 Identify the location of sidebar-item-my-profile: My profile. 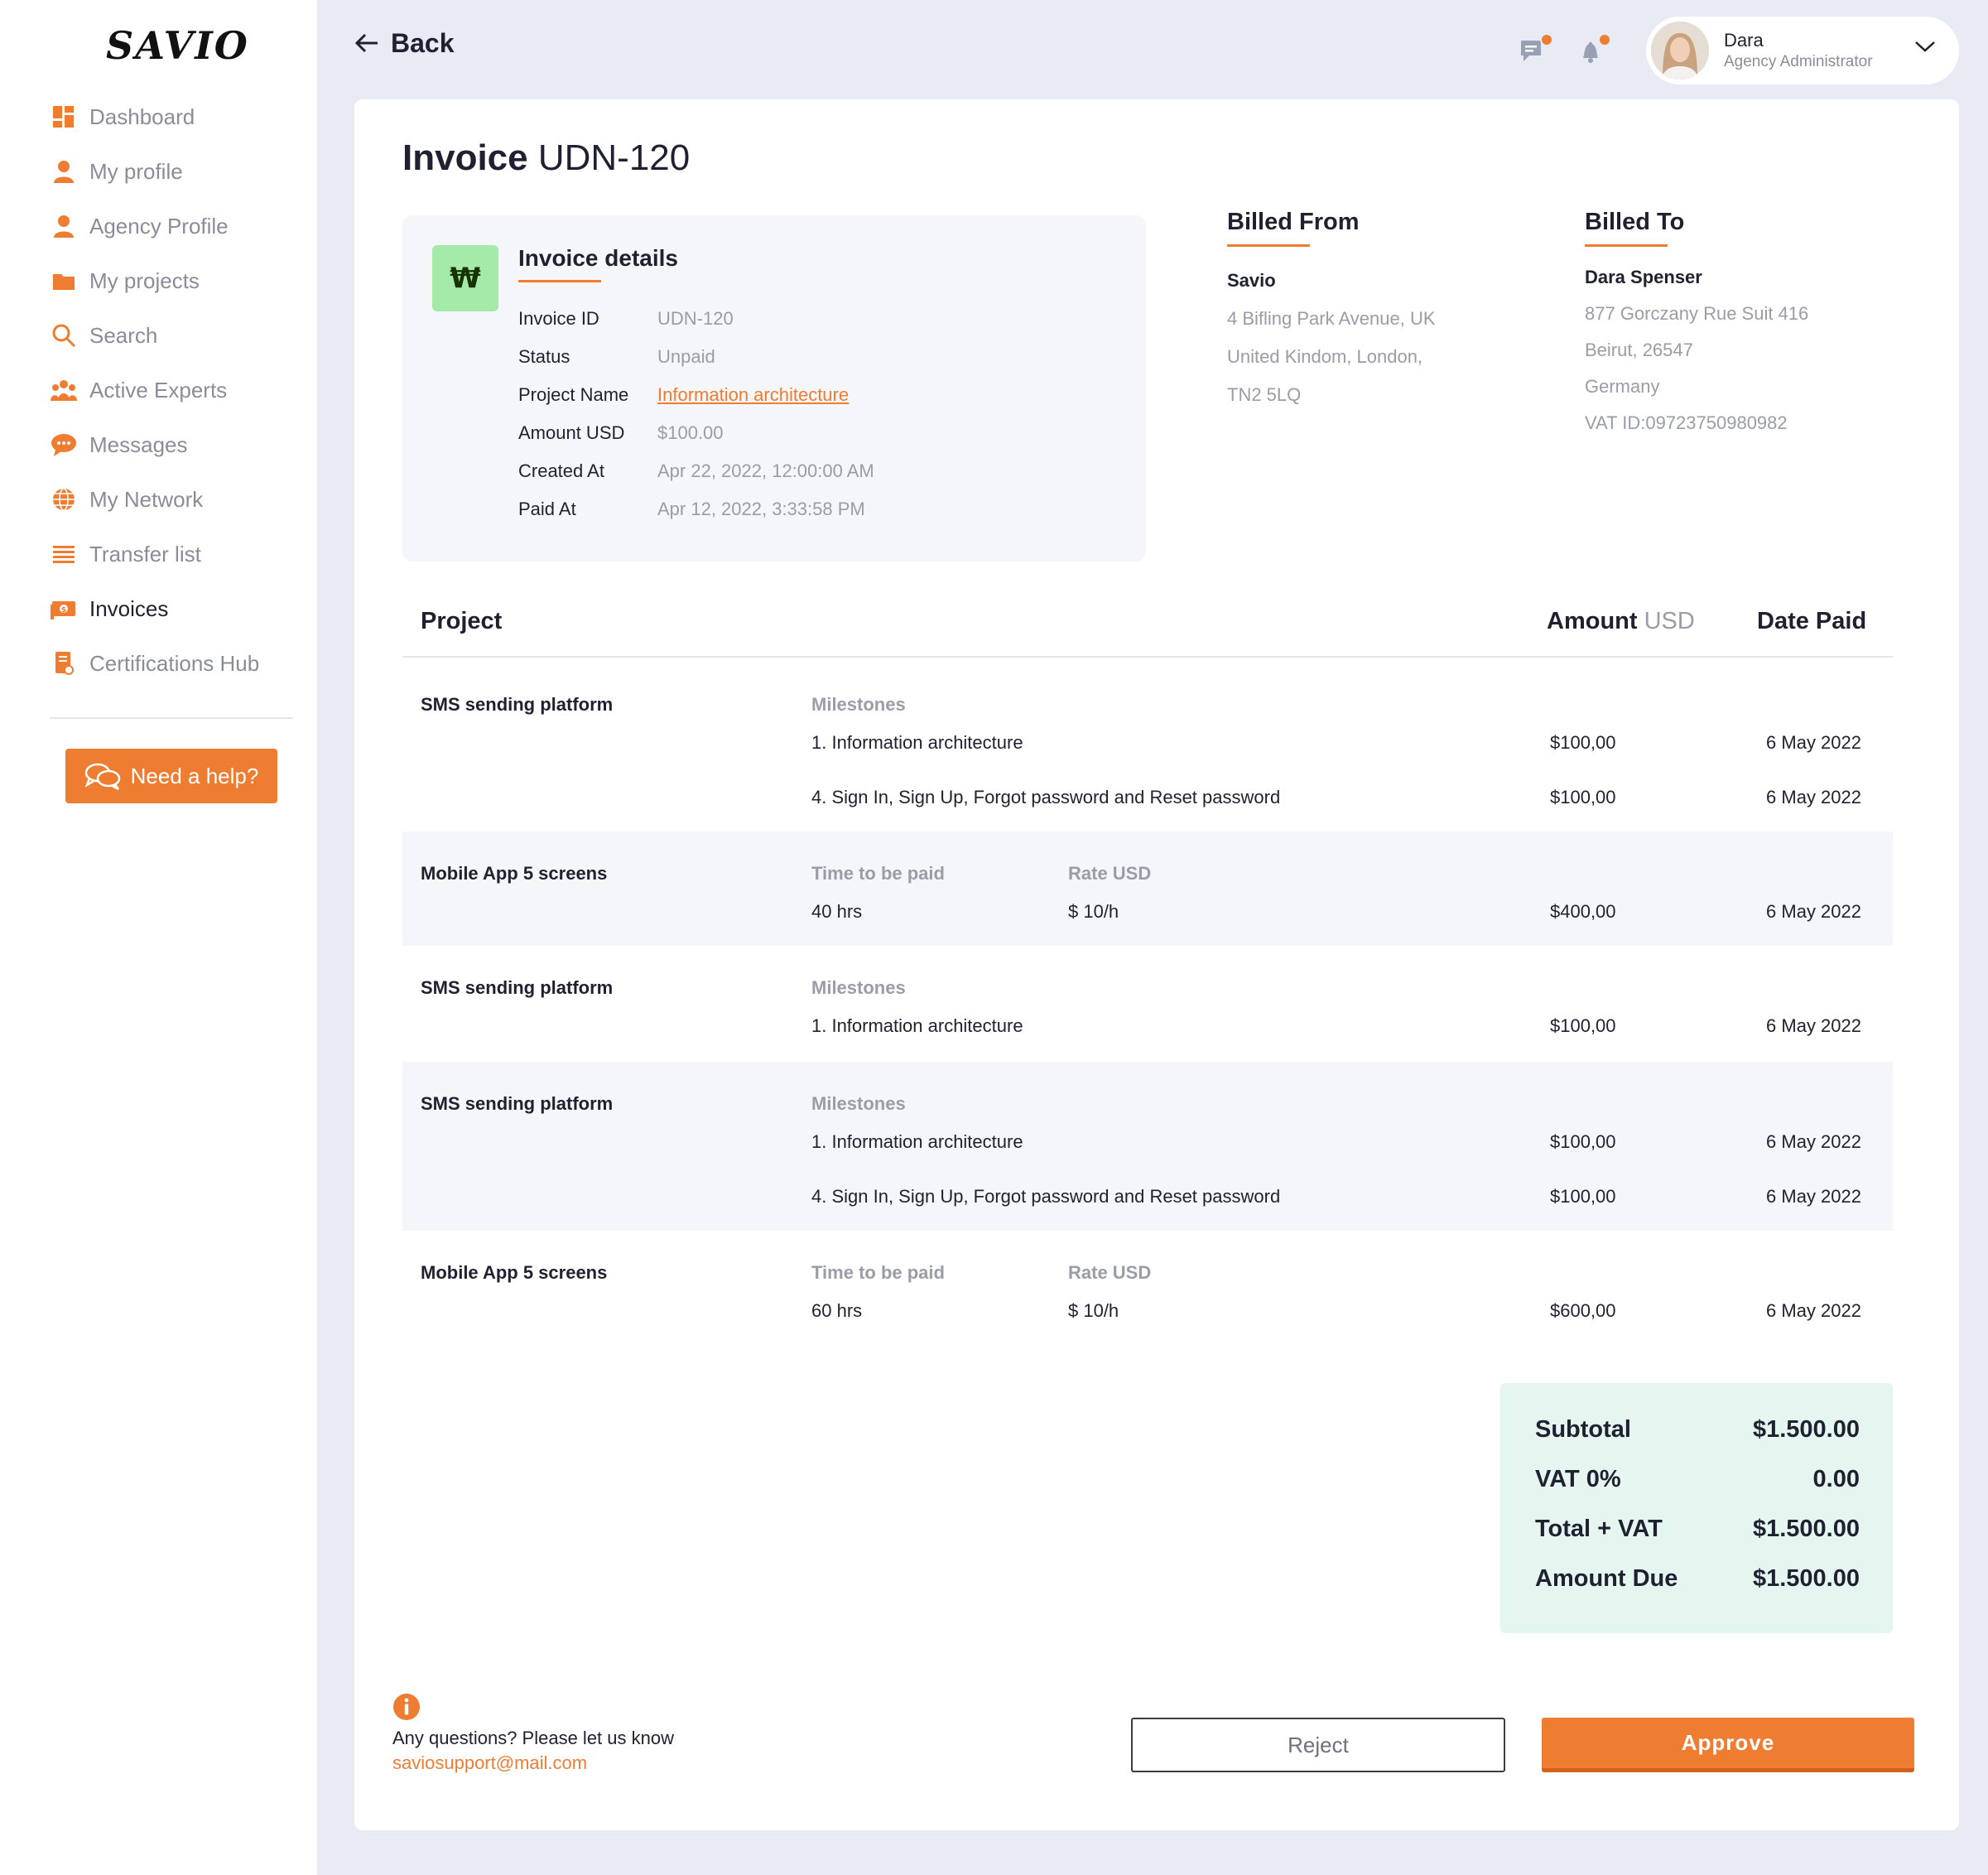
(174, 171).